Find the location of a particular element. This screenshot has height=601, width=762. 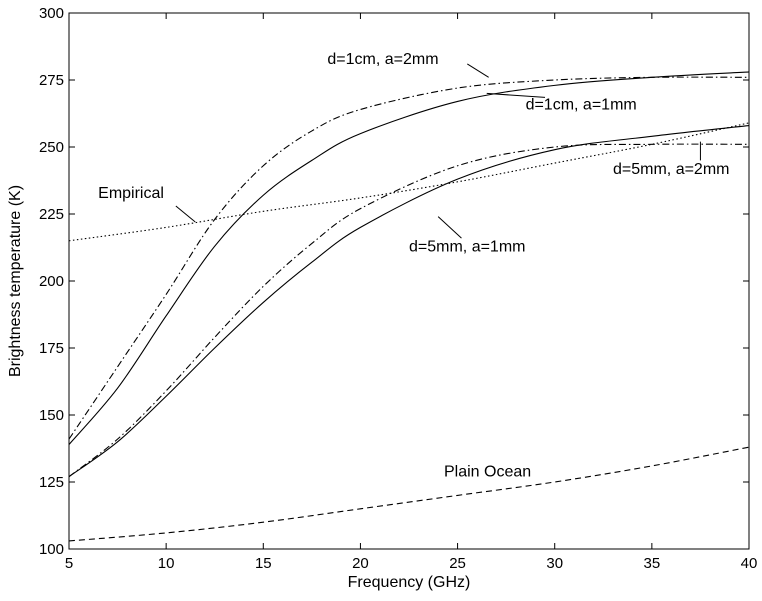

annotation-label: d=5mm, a=1mm is located at coordinates (467, 247).